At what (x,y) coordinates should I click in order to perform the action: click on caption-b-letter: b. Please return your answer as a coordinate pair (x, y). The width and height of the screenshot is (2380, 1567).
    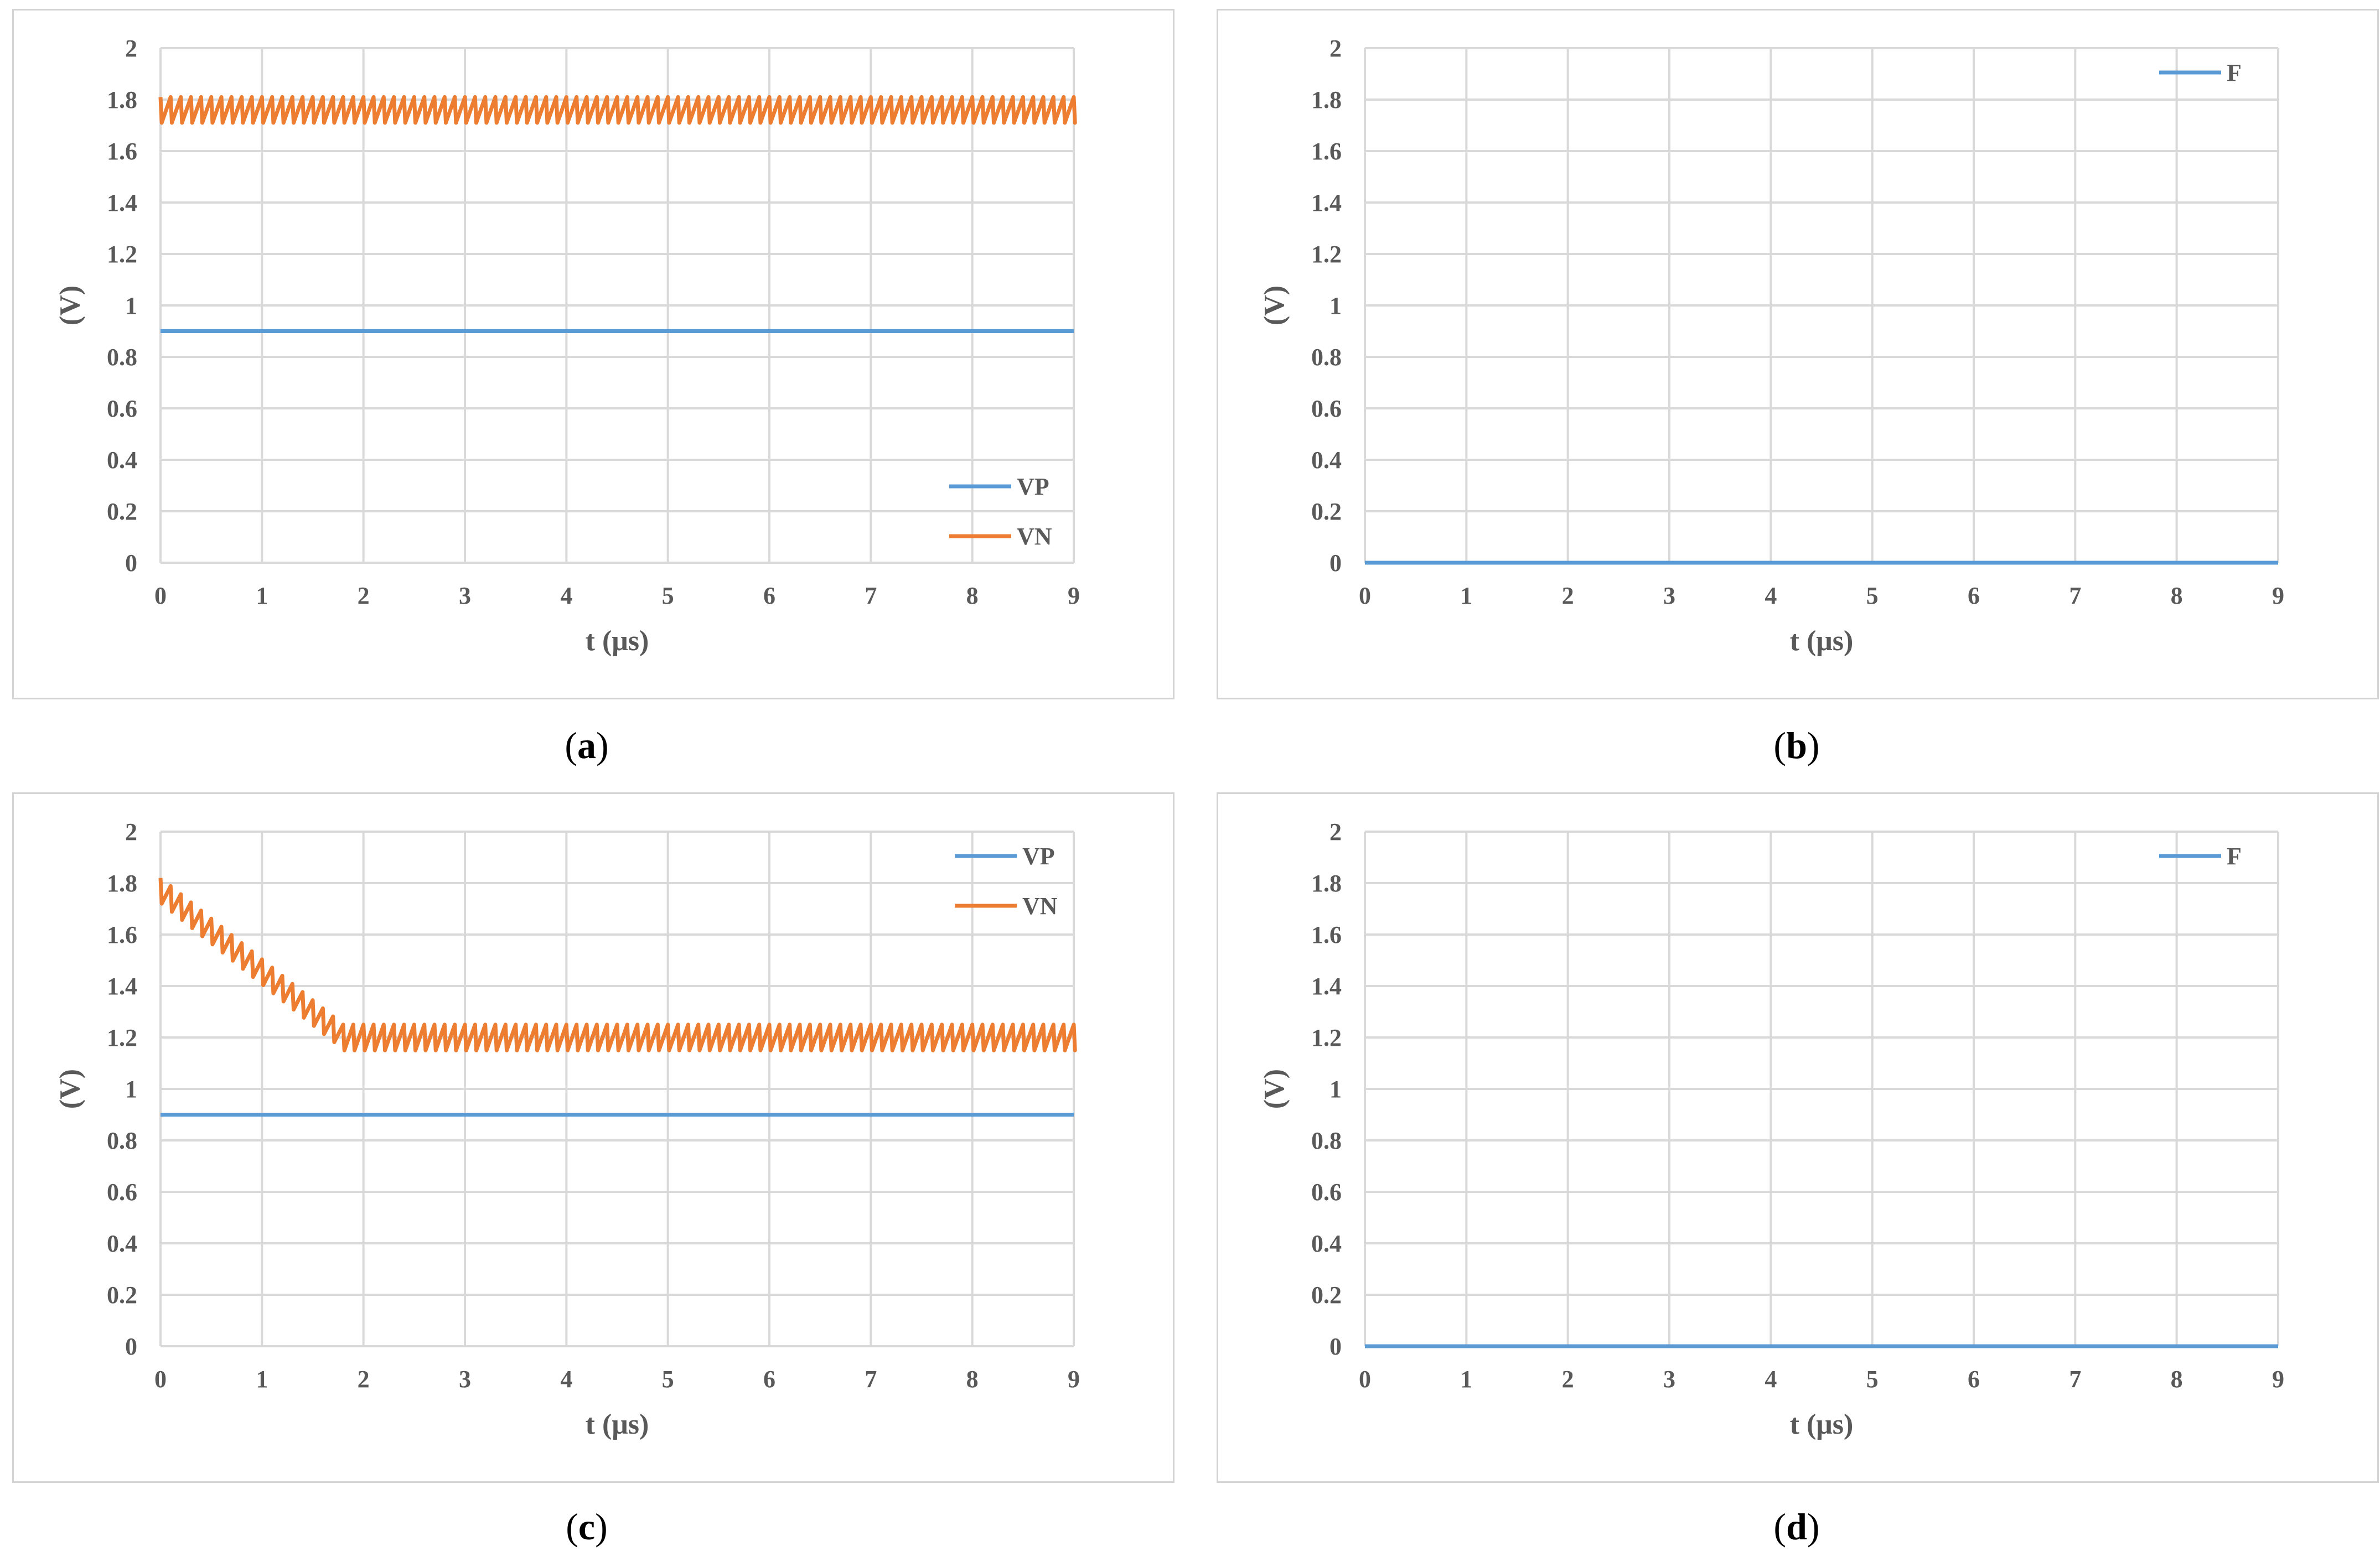
    Looking at the image, I should click on (1796, 745).